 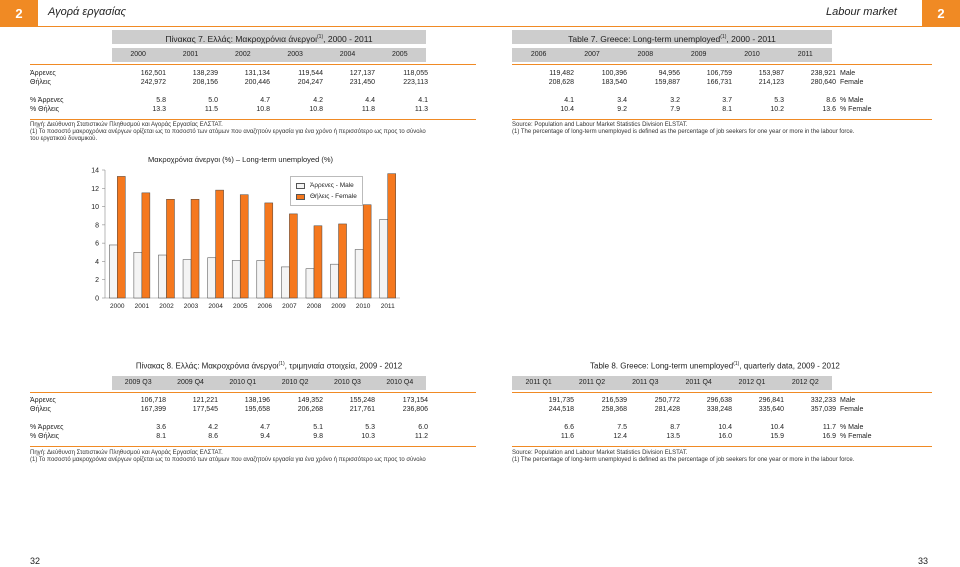 What do you see at coordinates (852, 409) in the screenshot?
I see `row-label-en: Female` at bounding box center [852, 409].